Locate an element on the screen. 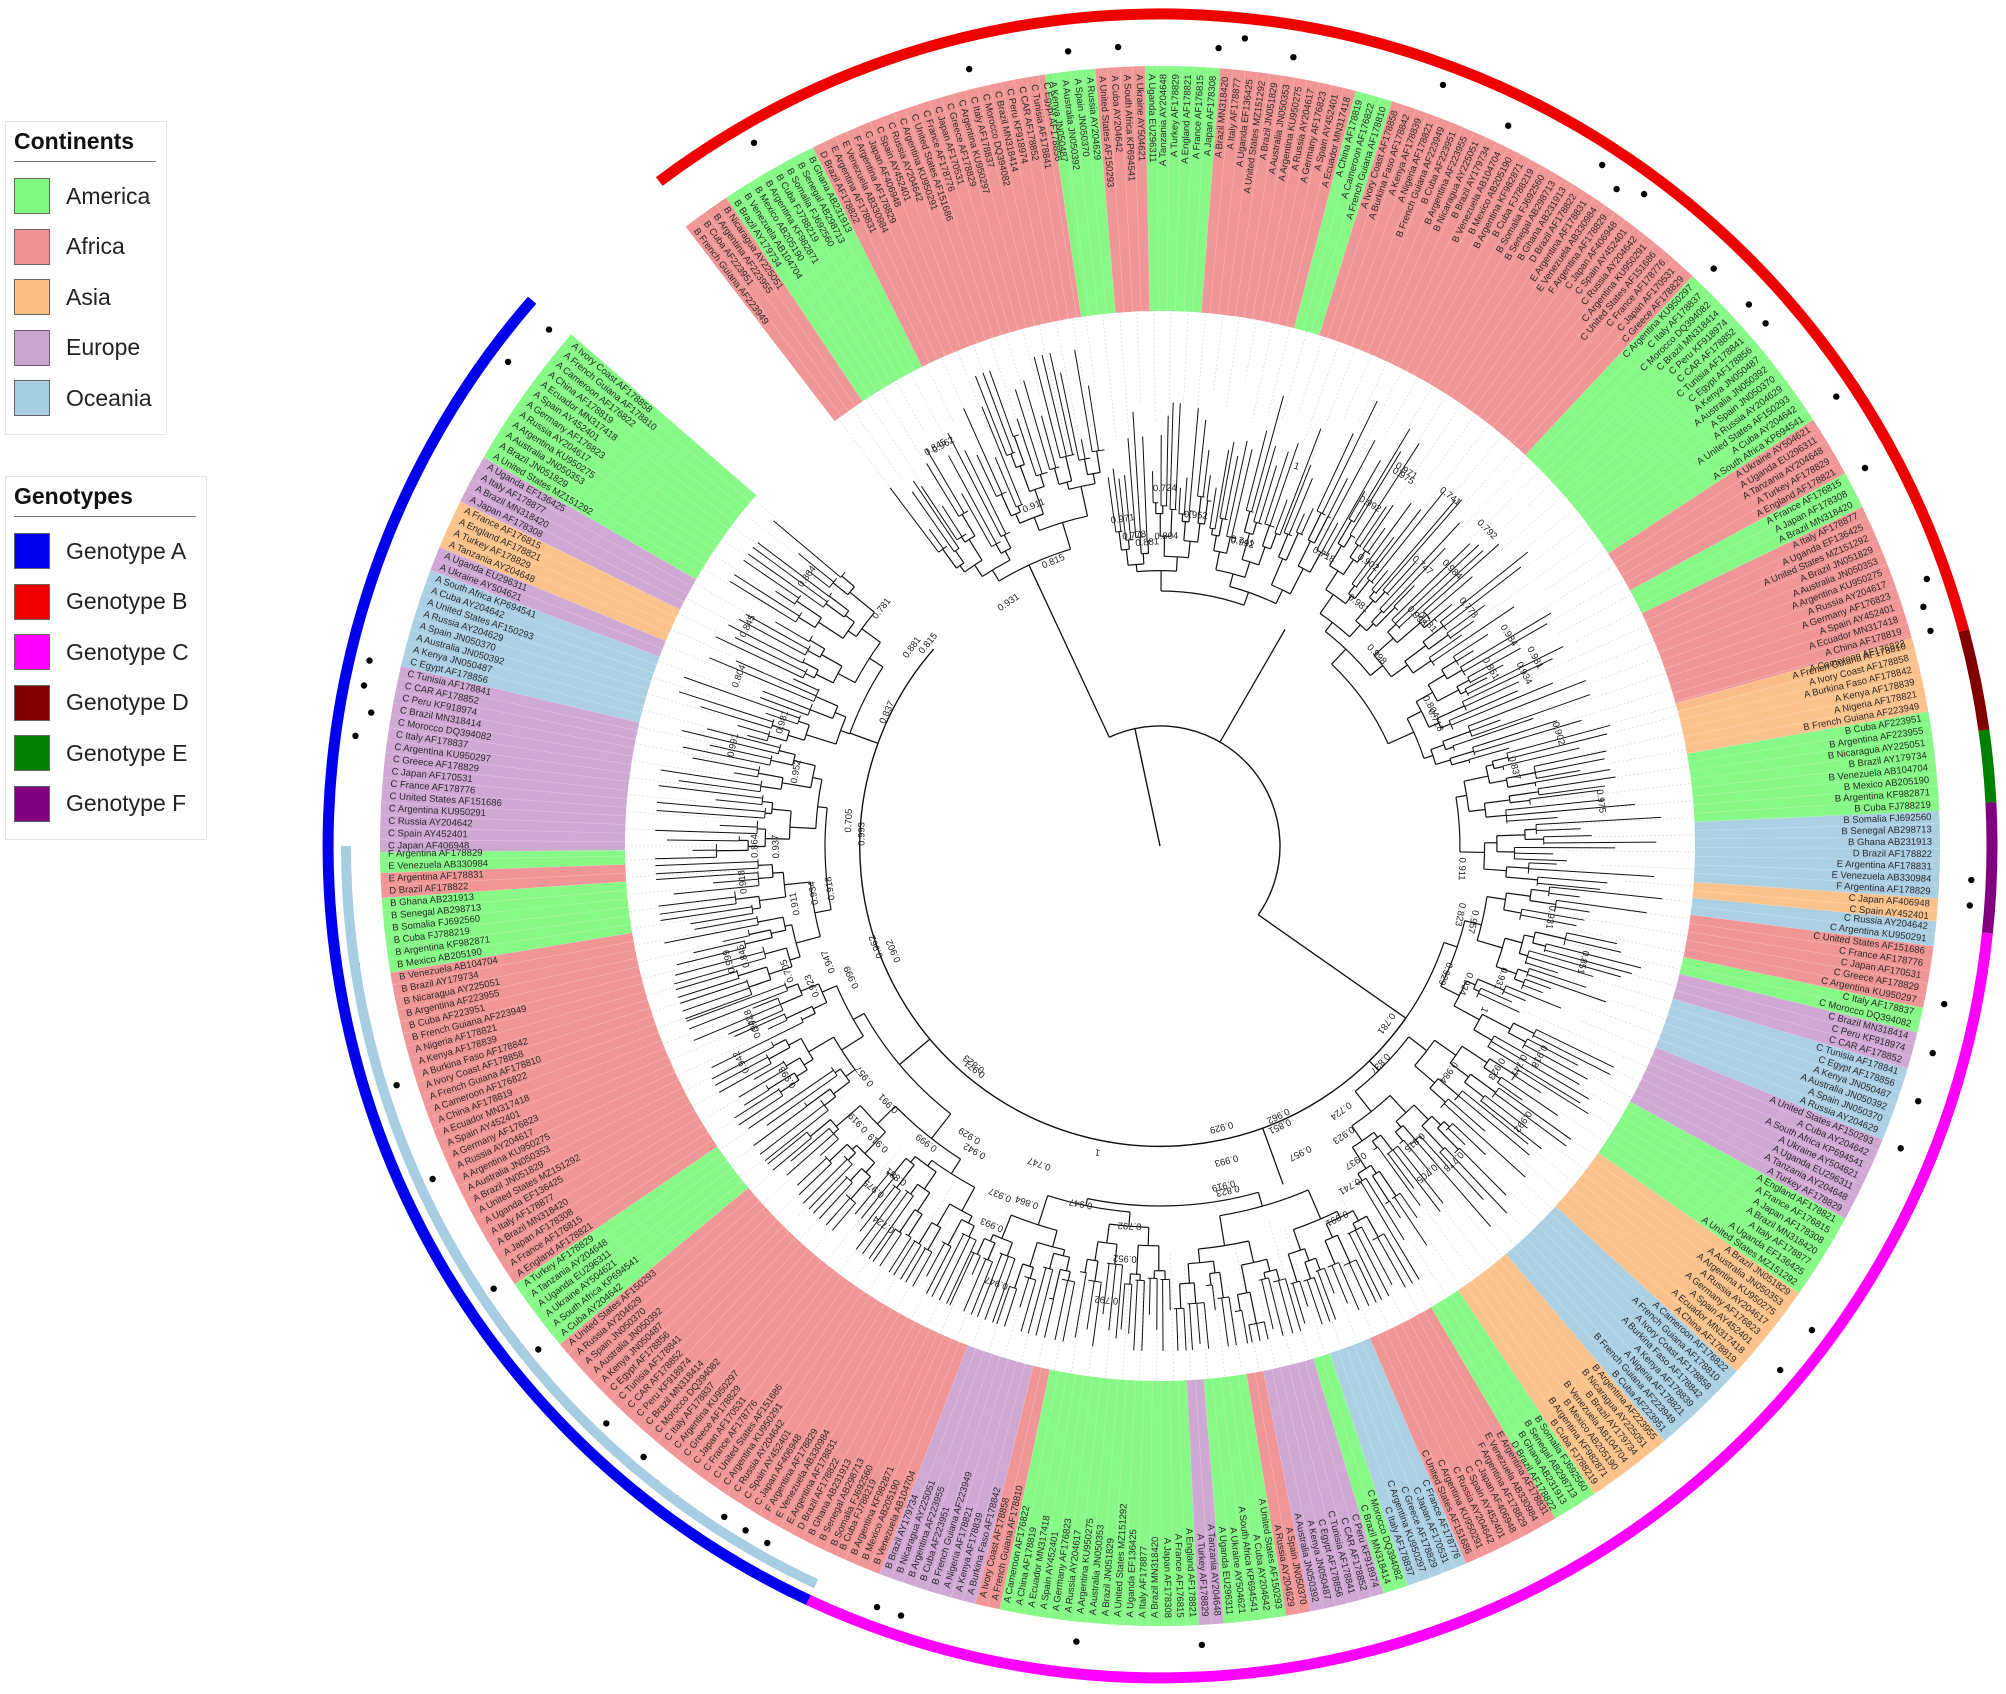 This screenshot has width=2006, height=1694. support-value: 0.991 is located at coordinates (734, 745).